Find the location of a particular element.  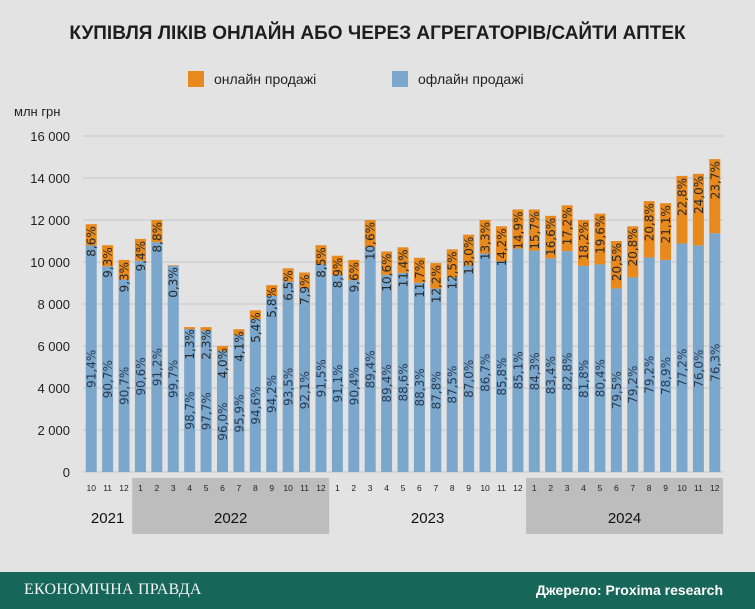

online-share-label: 2,3% is located at coordinates (207, 344).